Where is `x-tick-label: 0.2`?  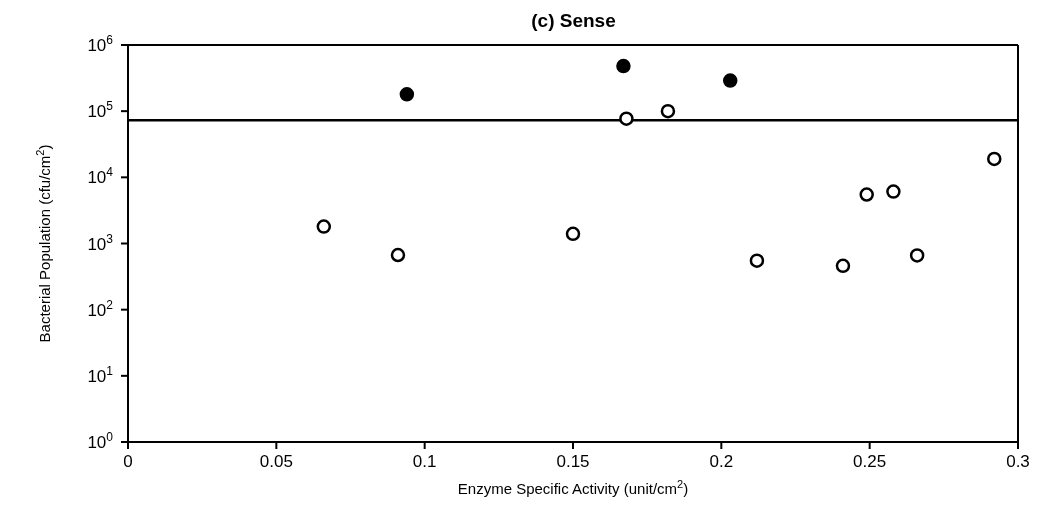 x-tick-label: 0.2 is located at coordinates (721, 461).